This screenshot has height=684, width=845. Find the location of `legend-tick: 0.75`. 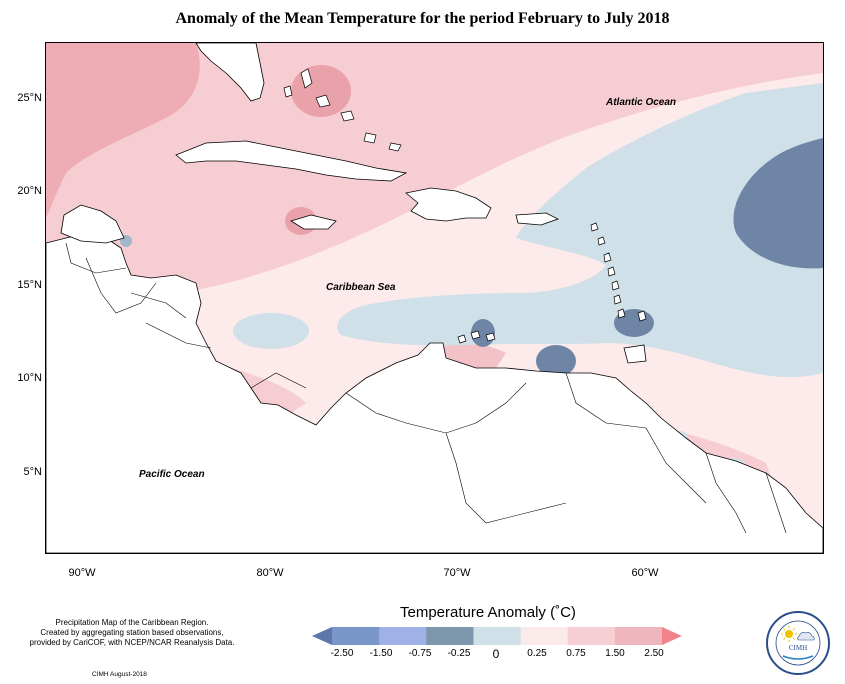

legend-tick: 0.75 is located at coordinates (576, 653).